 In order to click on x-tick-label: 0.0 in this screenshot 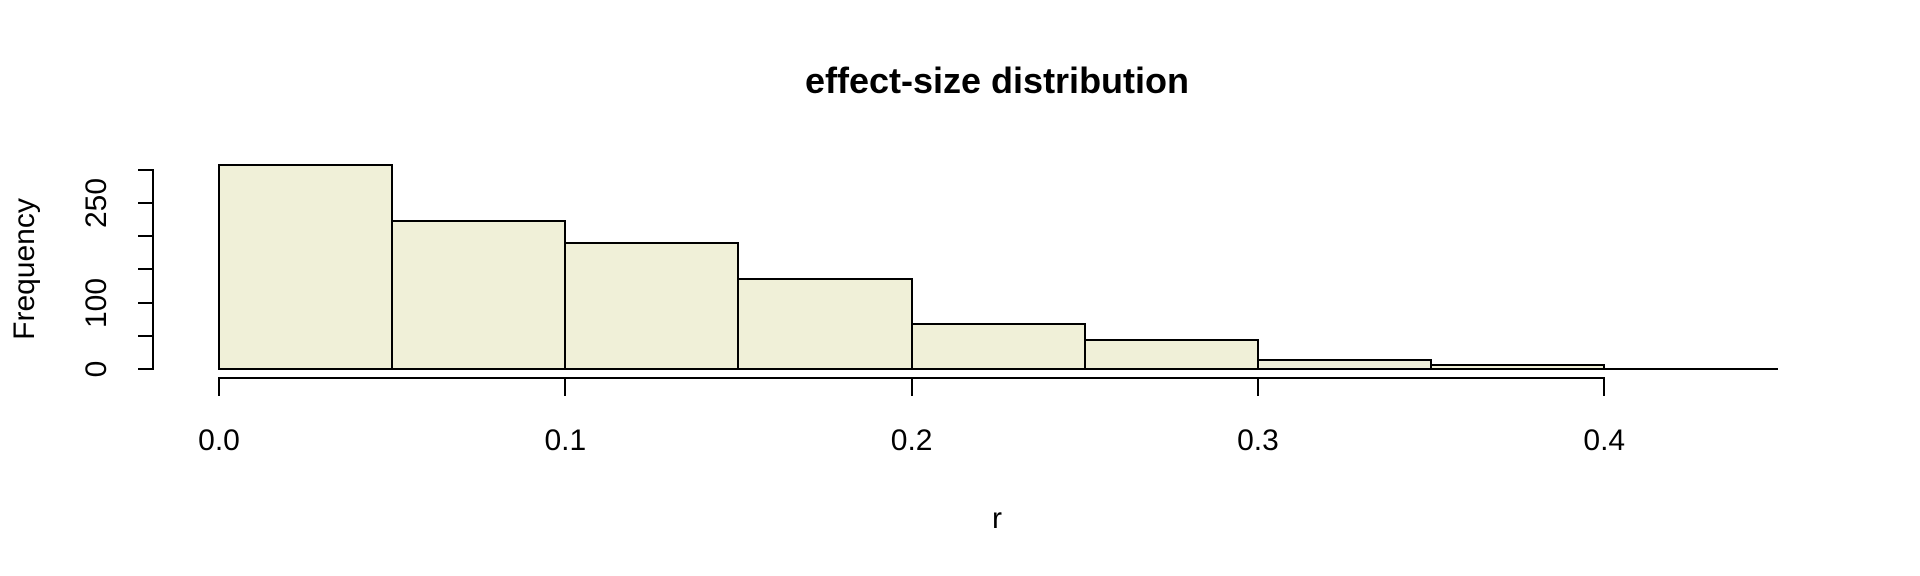, I will do `click(219, 440)`.